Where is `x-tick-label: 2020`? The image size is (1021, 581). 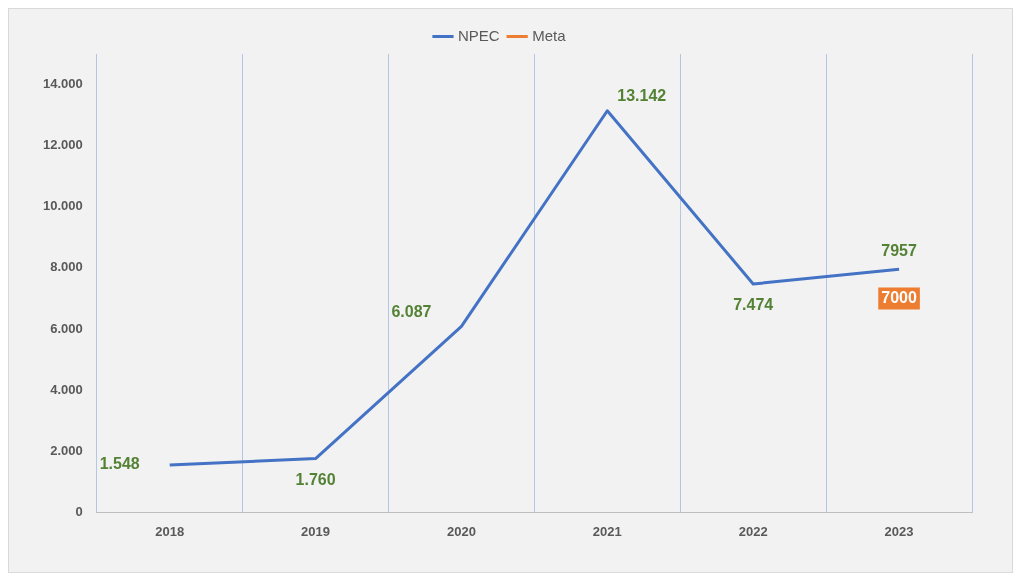 x-tick-label: 2020 is located at coordinates (461, 531).